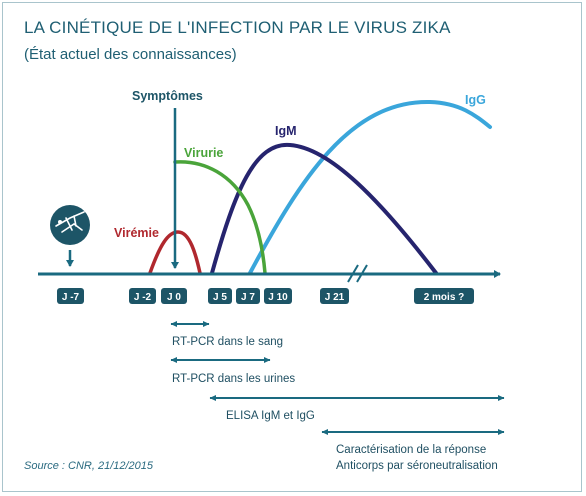 The height and width of the screenshot is (496, 586). Describe the element at coordinates (233, 379) in the screenshot. I see `label-rtpcr-urines: RT-PCR dans les urines` at that location.